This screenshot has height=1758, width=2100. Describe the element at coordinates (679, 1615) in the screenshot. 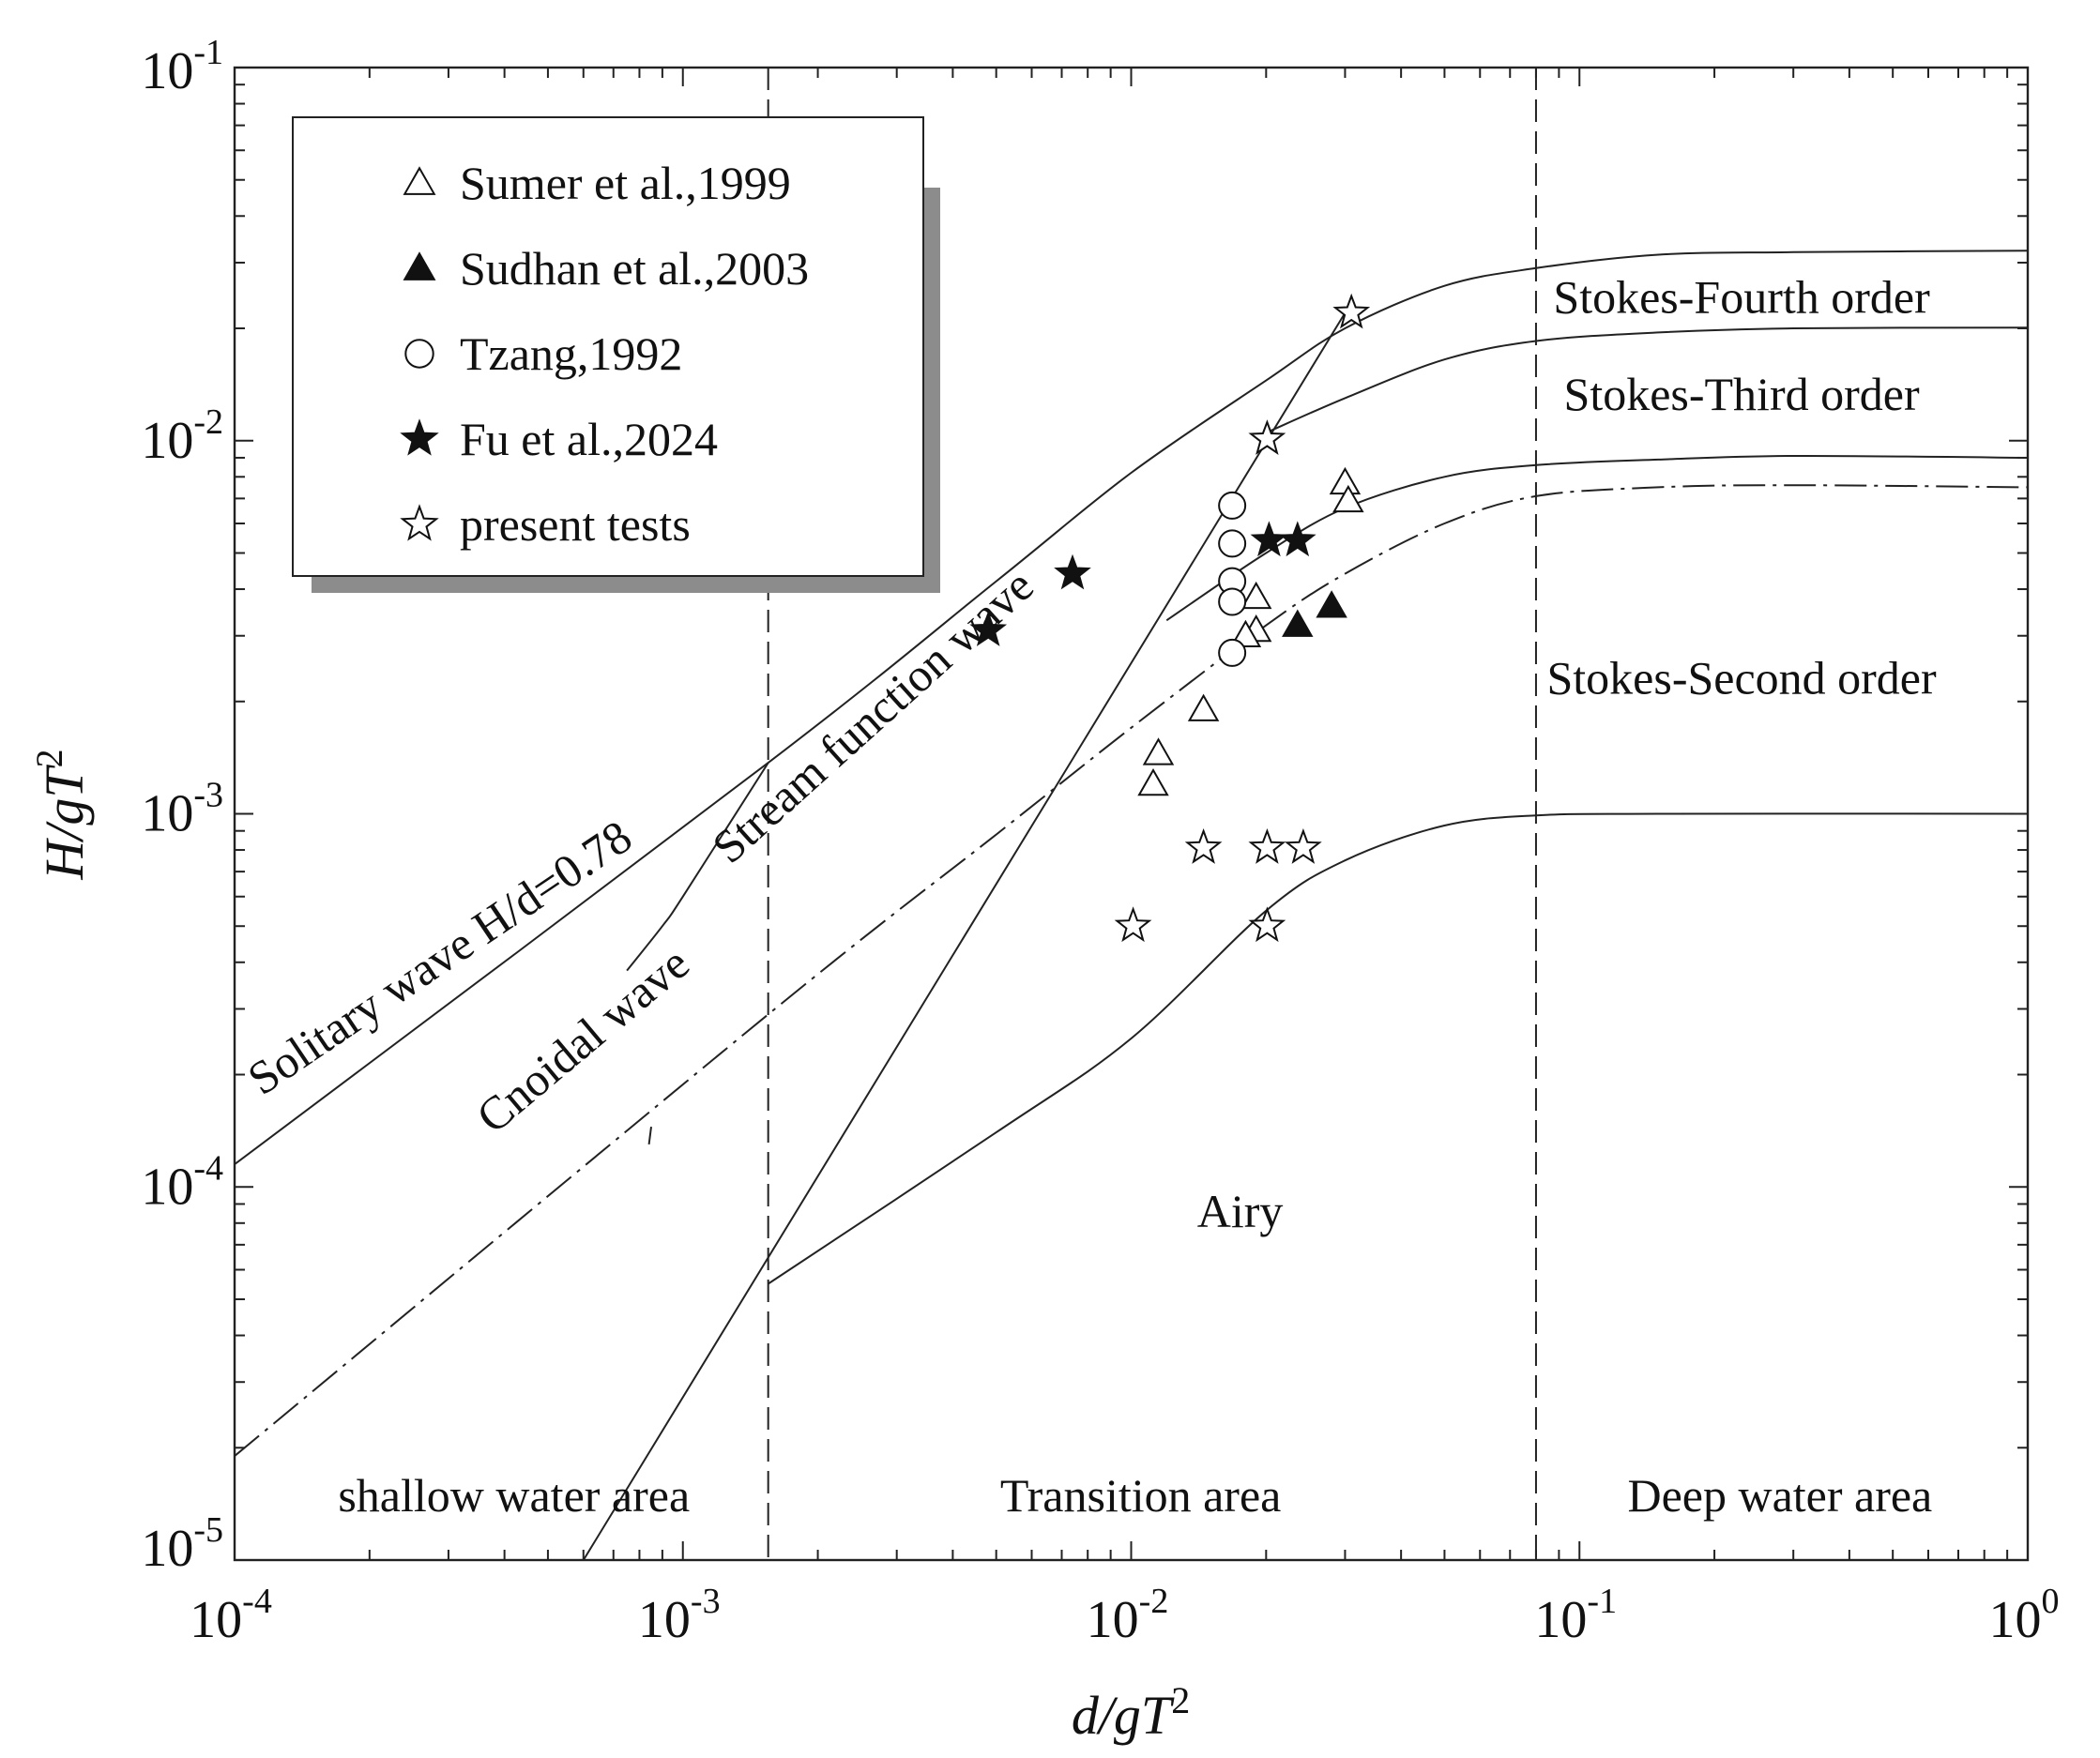

I see `x-tick-label-1: 10⁻³` at that location.